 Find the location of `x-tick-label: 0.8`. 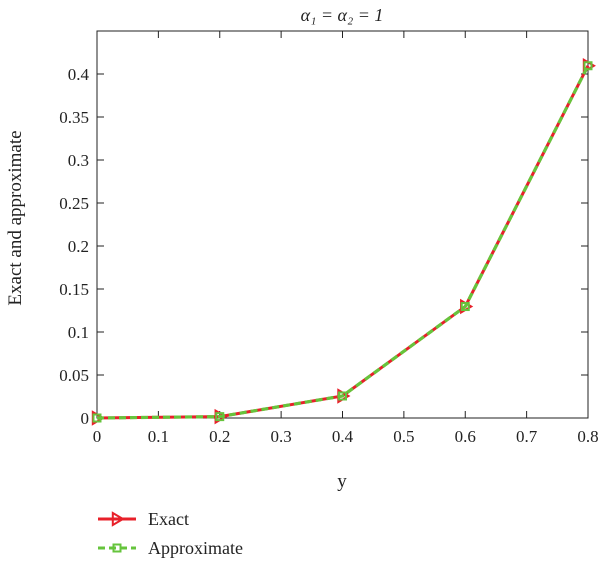

x-tick-label: 0.8 is located at coordinates (587, 436).